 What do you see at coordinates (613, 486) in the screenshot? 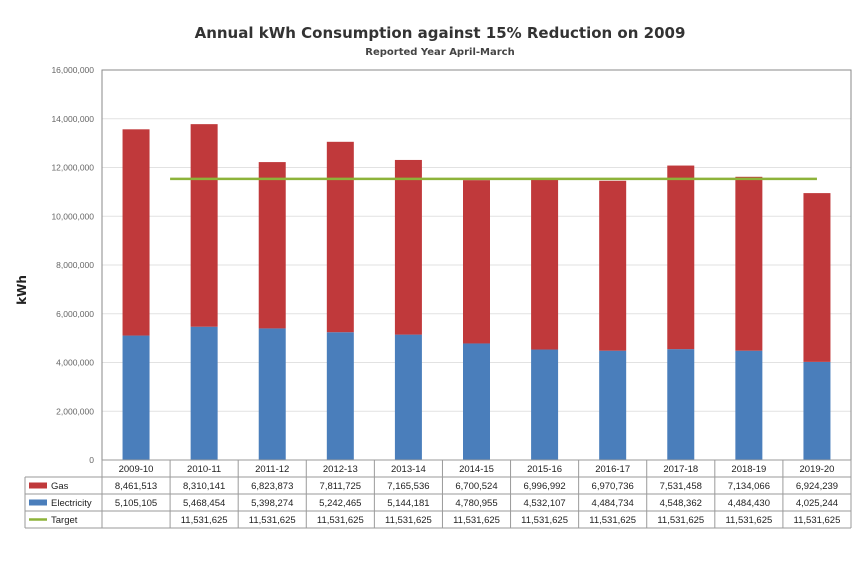
I see `data-label-gas: 6,970,736` at bounding box center [613, 486].